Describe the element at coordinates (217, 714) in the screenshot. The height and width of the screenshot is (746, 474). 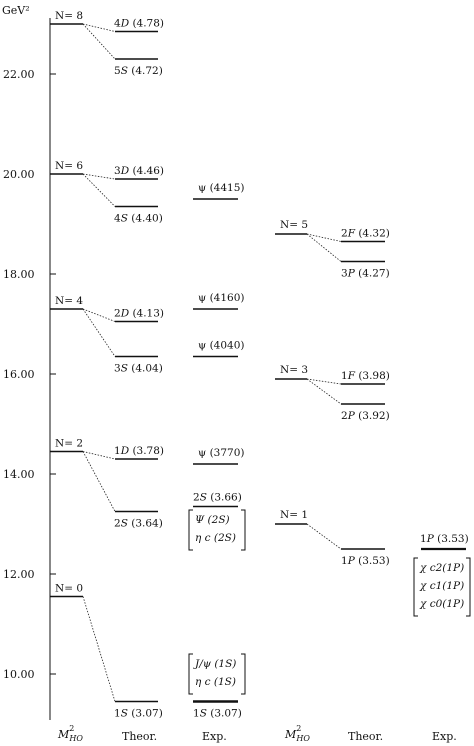
I see `exp-level-label: 1S (3.07)` at that location.